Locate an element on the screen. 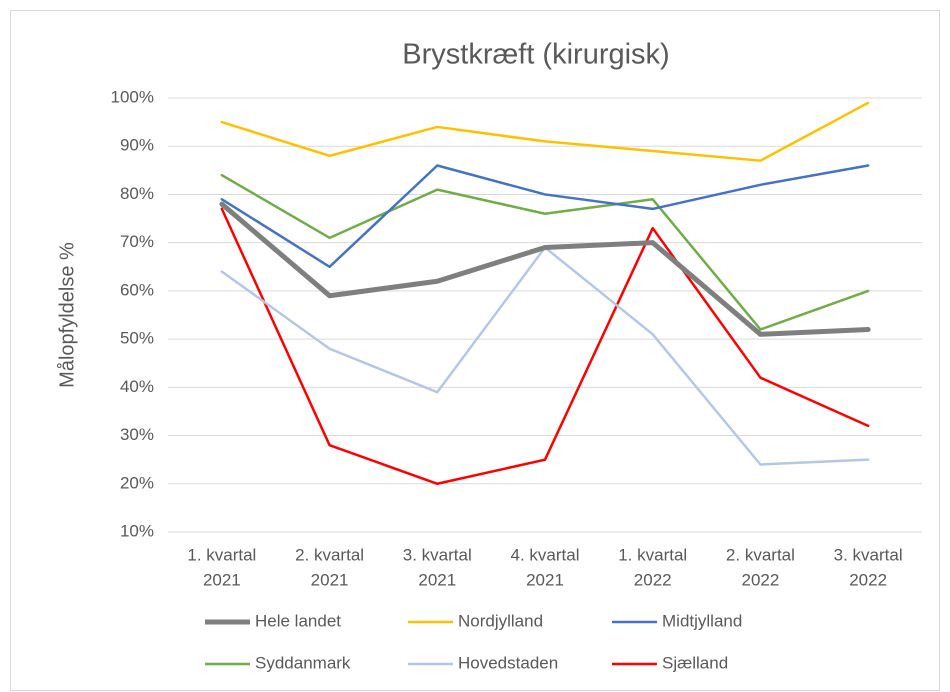 This screenshot has height=692, width=950. y-tick-label: 100% is located at coordinates (132, 96).